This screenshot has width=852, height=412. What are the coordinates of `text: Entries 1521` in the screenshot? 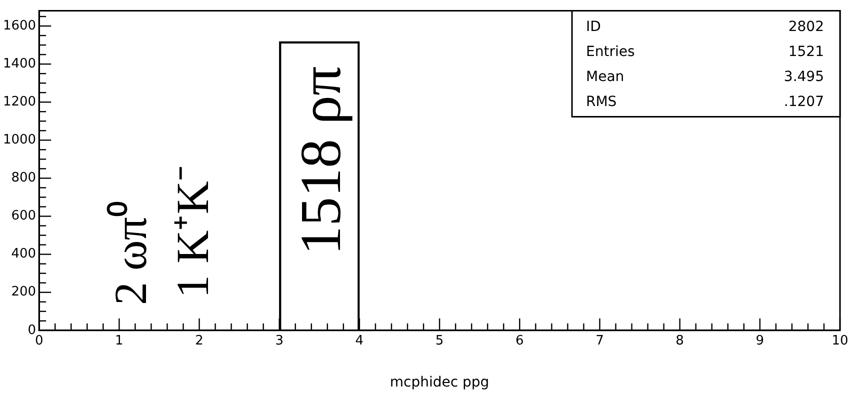 It's located at (705, 52).